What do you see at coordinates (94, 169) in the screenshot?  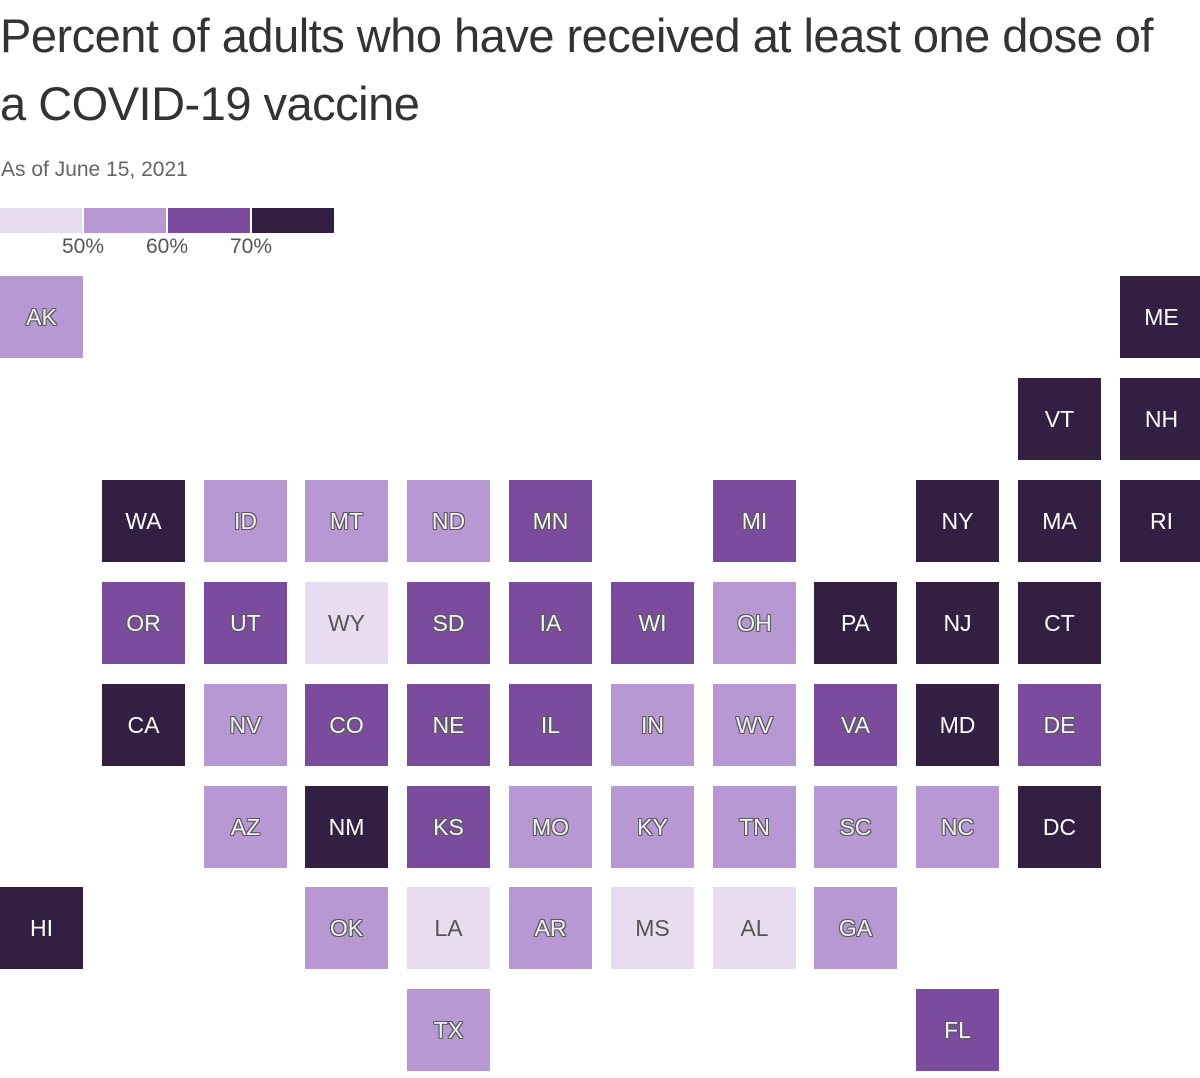 I see `chart-subtitle: As of June 15, 2021` at bounding box center [94, 169].